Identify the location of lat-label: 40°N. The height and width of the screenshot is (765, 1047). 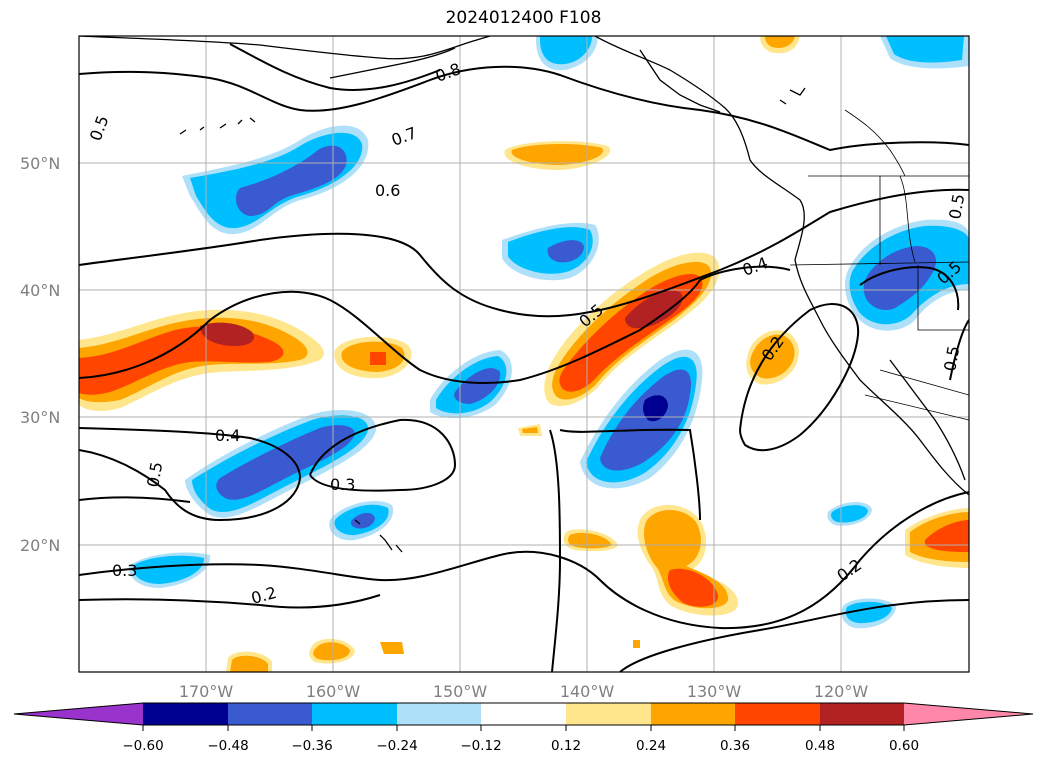
(40, 290).